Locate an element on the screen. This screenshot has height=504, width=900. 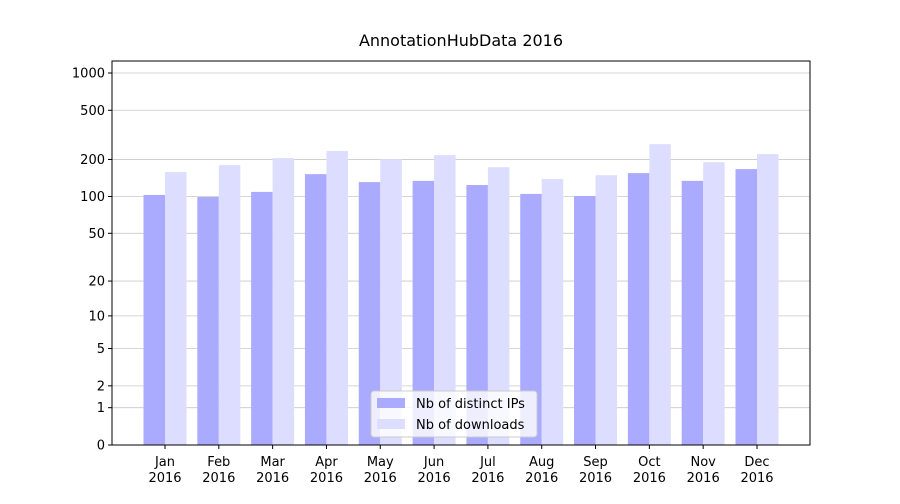
y-tick-label: 200 is located at coordinates (92, 160).